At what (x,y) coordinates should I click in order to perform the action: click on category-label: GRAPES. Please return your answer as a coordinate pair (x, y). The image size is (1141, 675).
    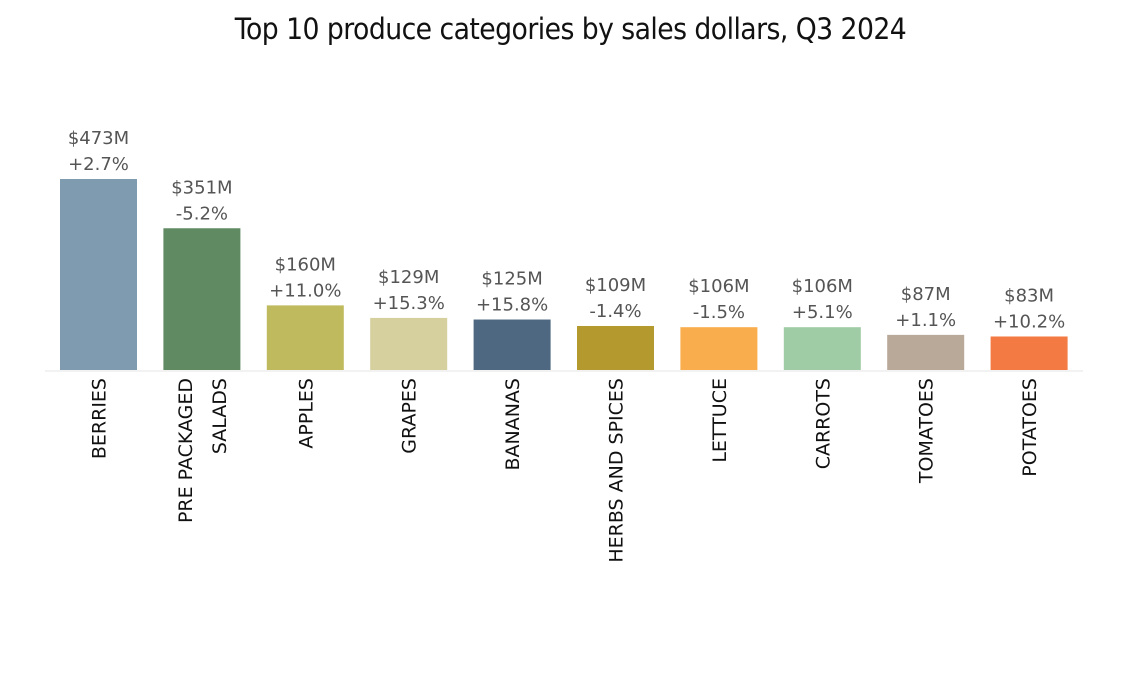
    Looking at the image, I should click on (410, 416).